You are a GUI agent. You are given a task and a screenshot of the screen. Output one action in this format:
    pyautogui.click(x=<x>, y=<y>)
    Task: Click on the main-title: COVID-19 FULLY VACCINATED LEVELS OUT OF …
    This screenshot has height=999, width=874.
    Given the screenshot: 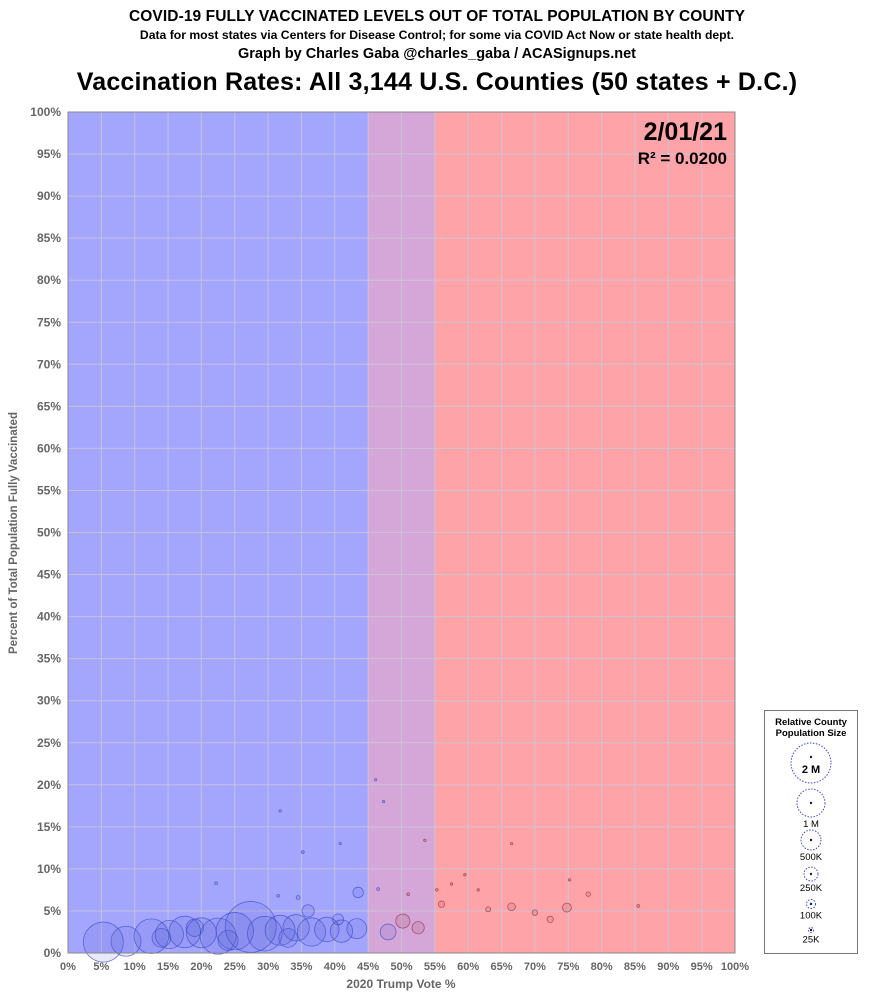 What is the action you would take?
    pyautogui.click(x=437, y=16)
    